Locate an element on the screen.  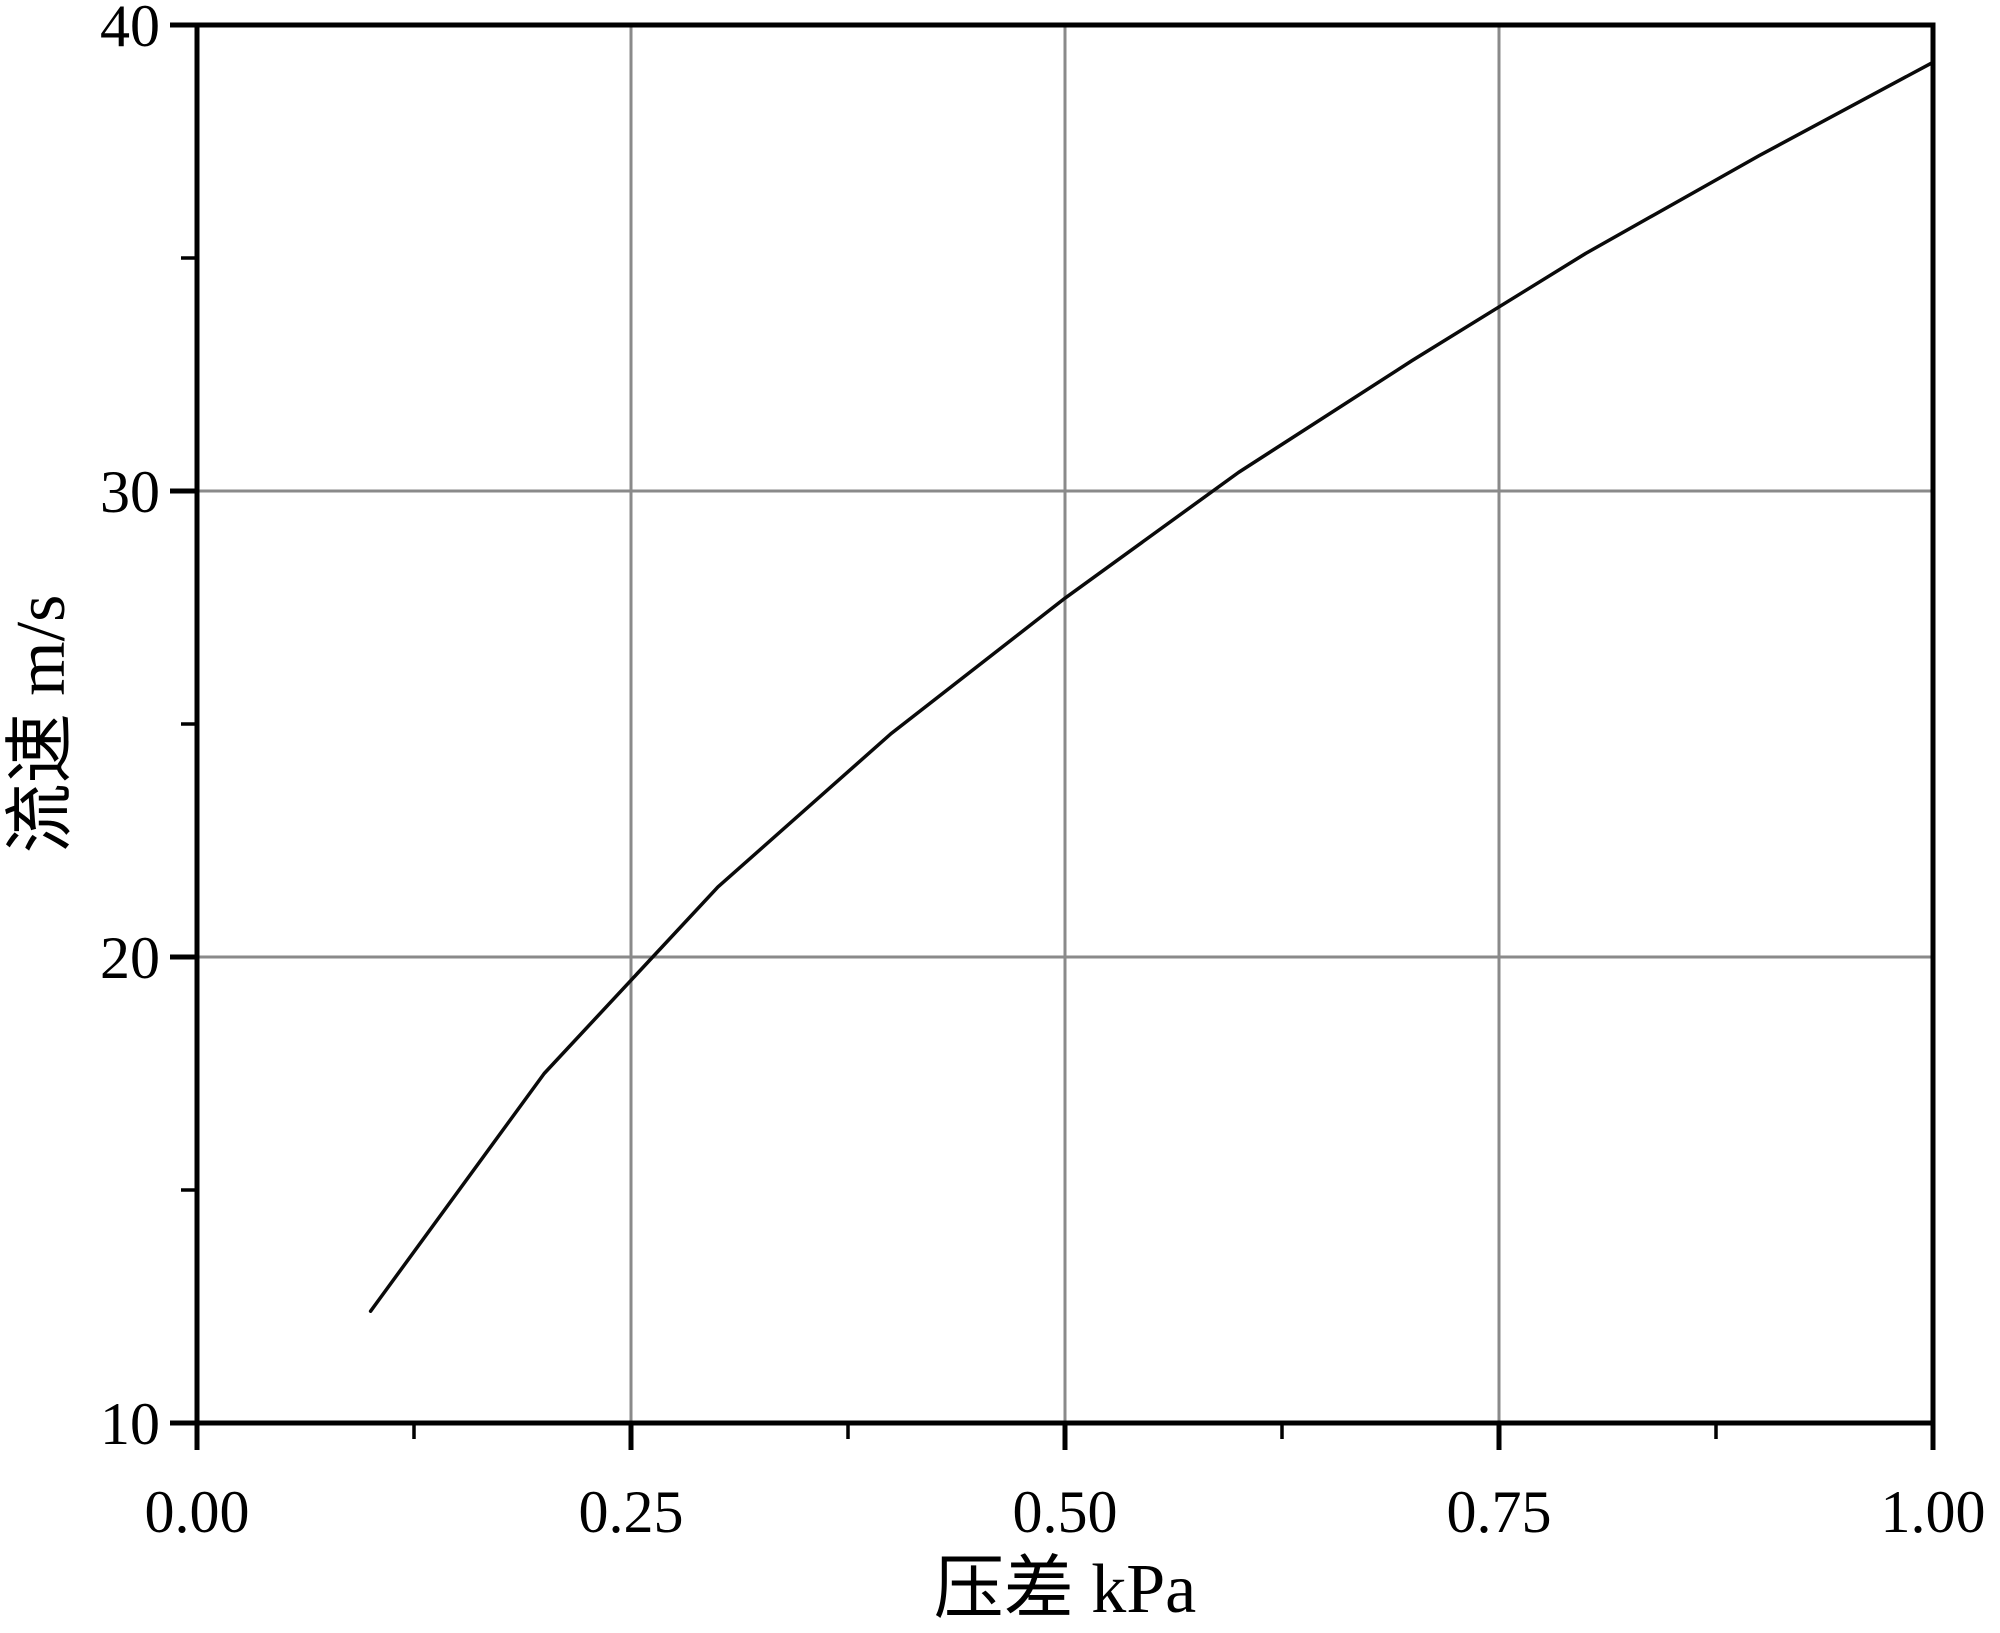
x-tick-label: 0.25 is located at coordinates (631, 1512).